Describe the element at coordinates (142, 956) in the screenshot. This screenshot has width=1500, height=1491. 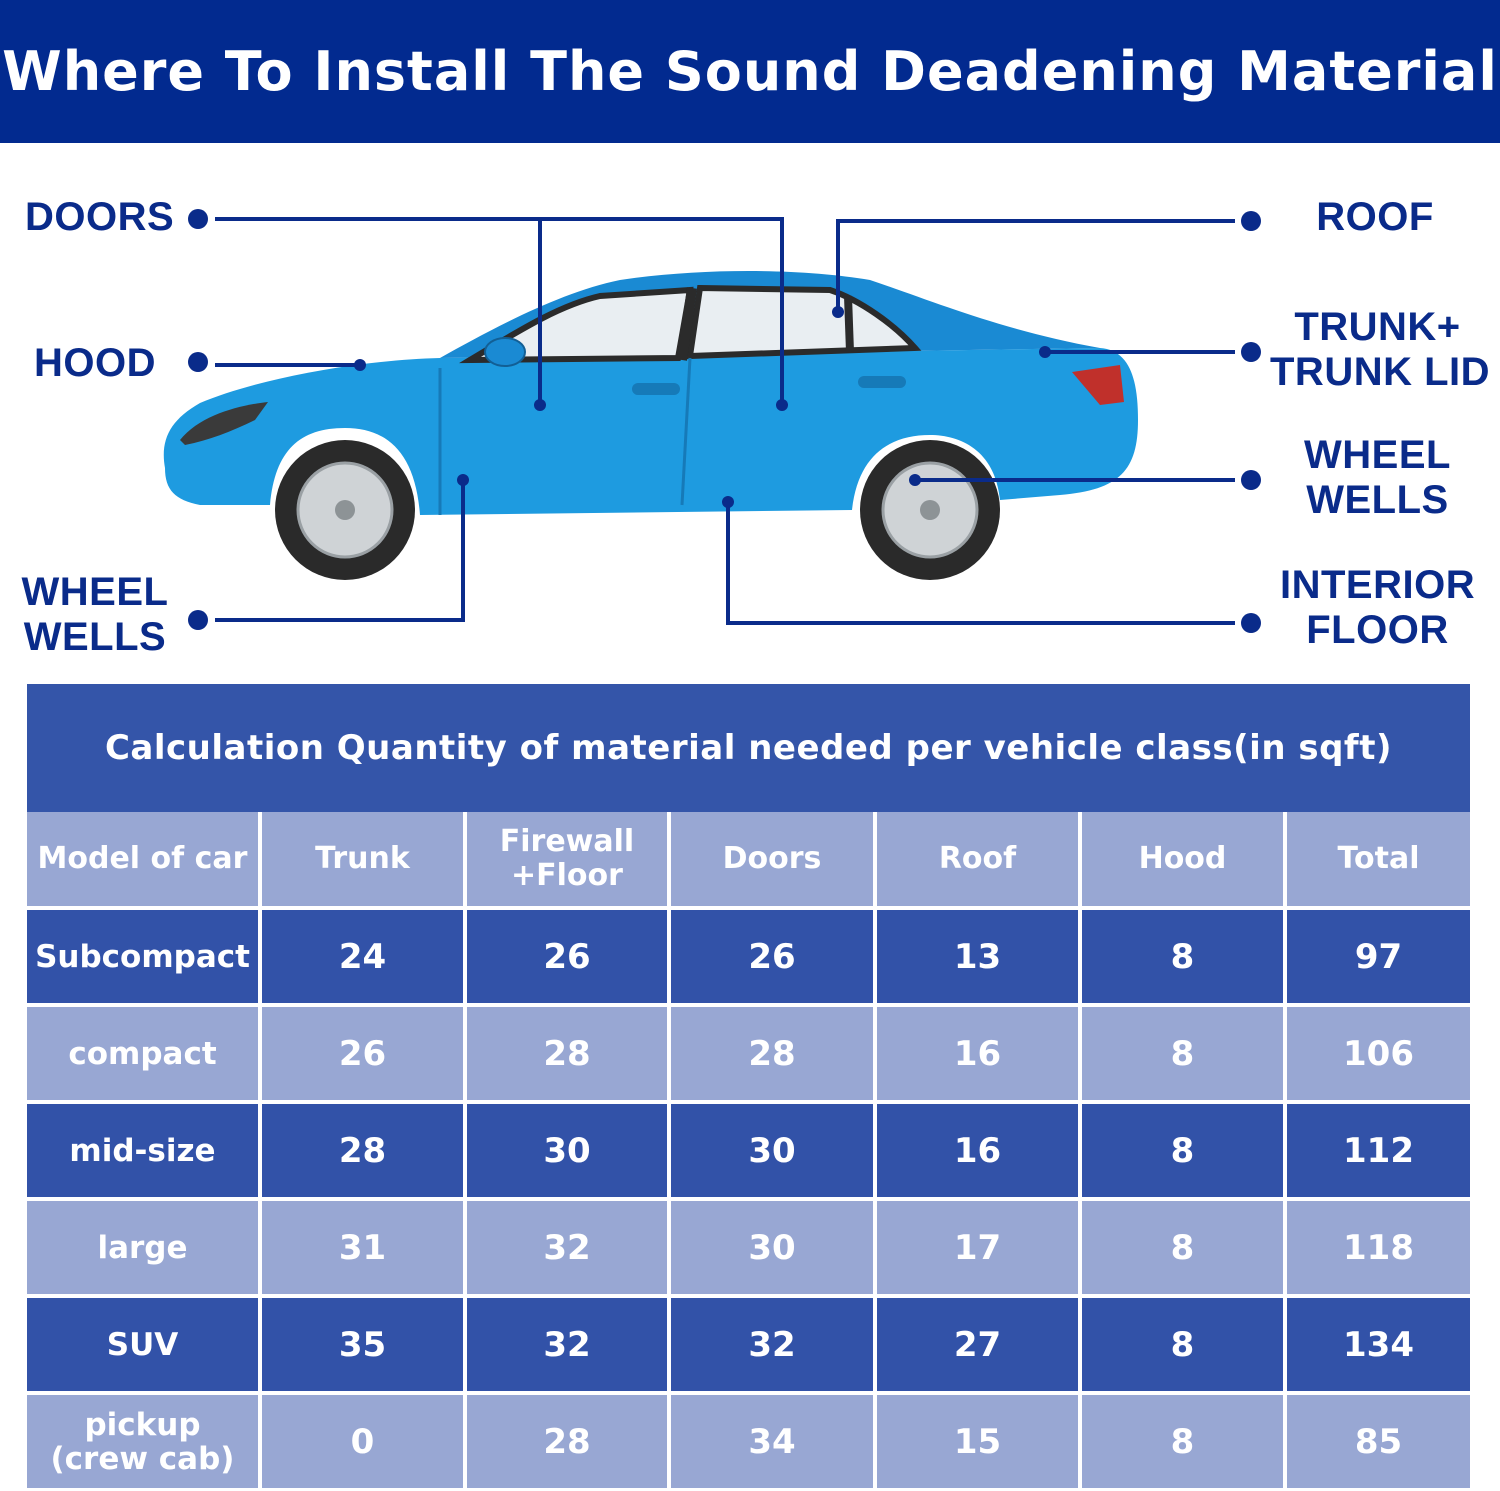
I see `row-label-subcompact: Subcompact` at that location.